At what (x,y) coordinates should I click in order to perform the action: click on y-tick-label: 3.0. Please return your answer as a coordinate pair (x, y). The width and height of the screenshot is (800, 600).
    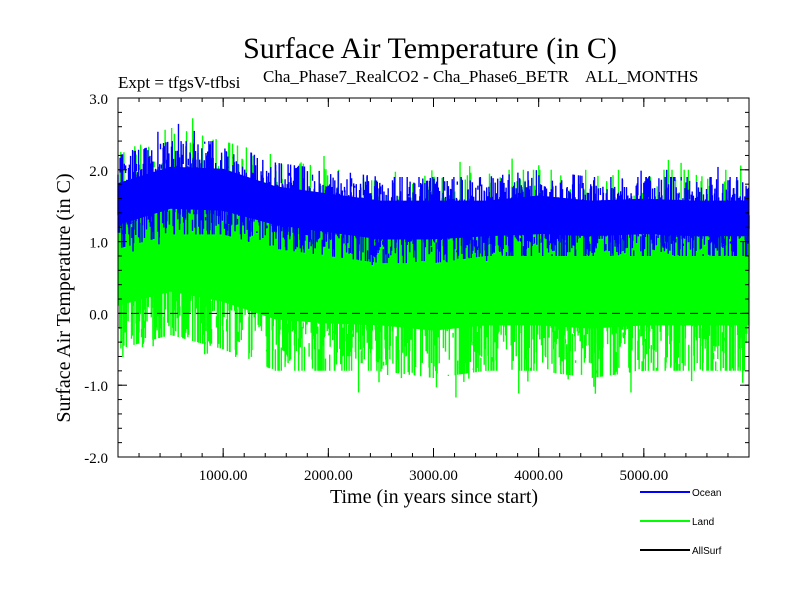
    Looking at the image, I should click on (98, 100).